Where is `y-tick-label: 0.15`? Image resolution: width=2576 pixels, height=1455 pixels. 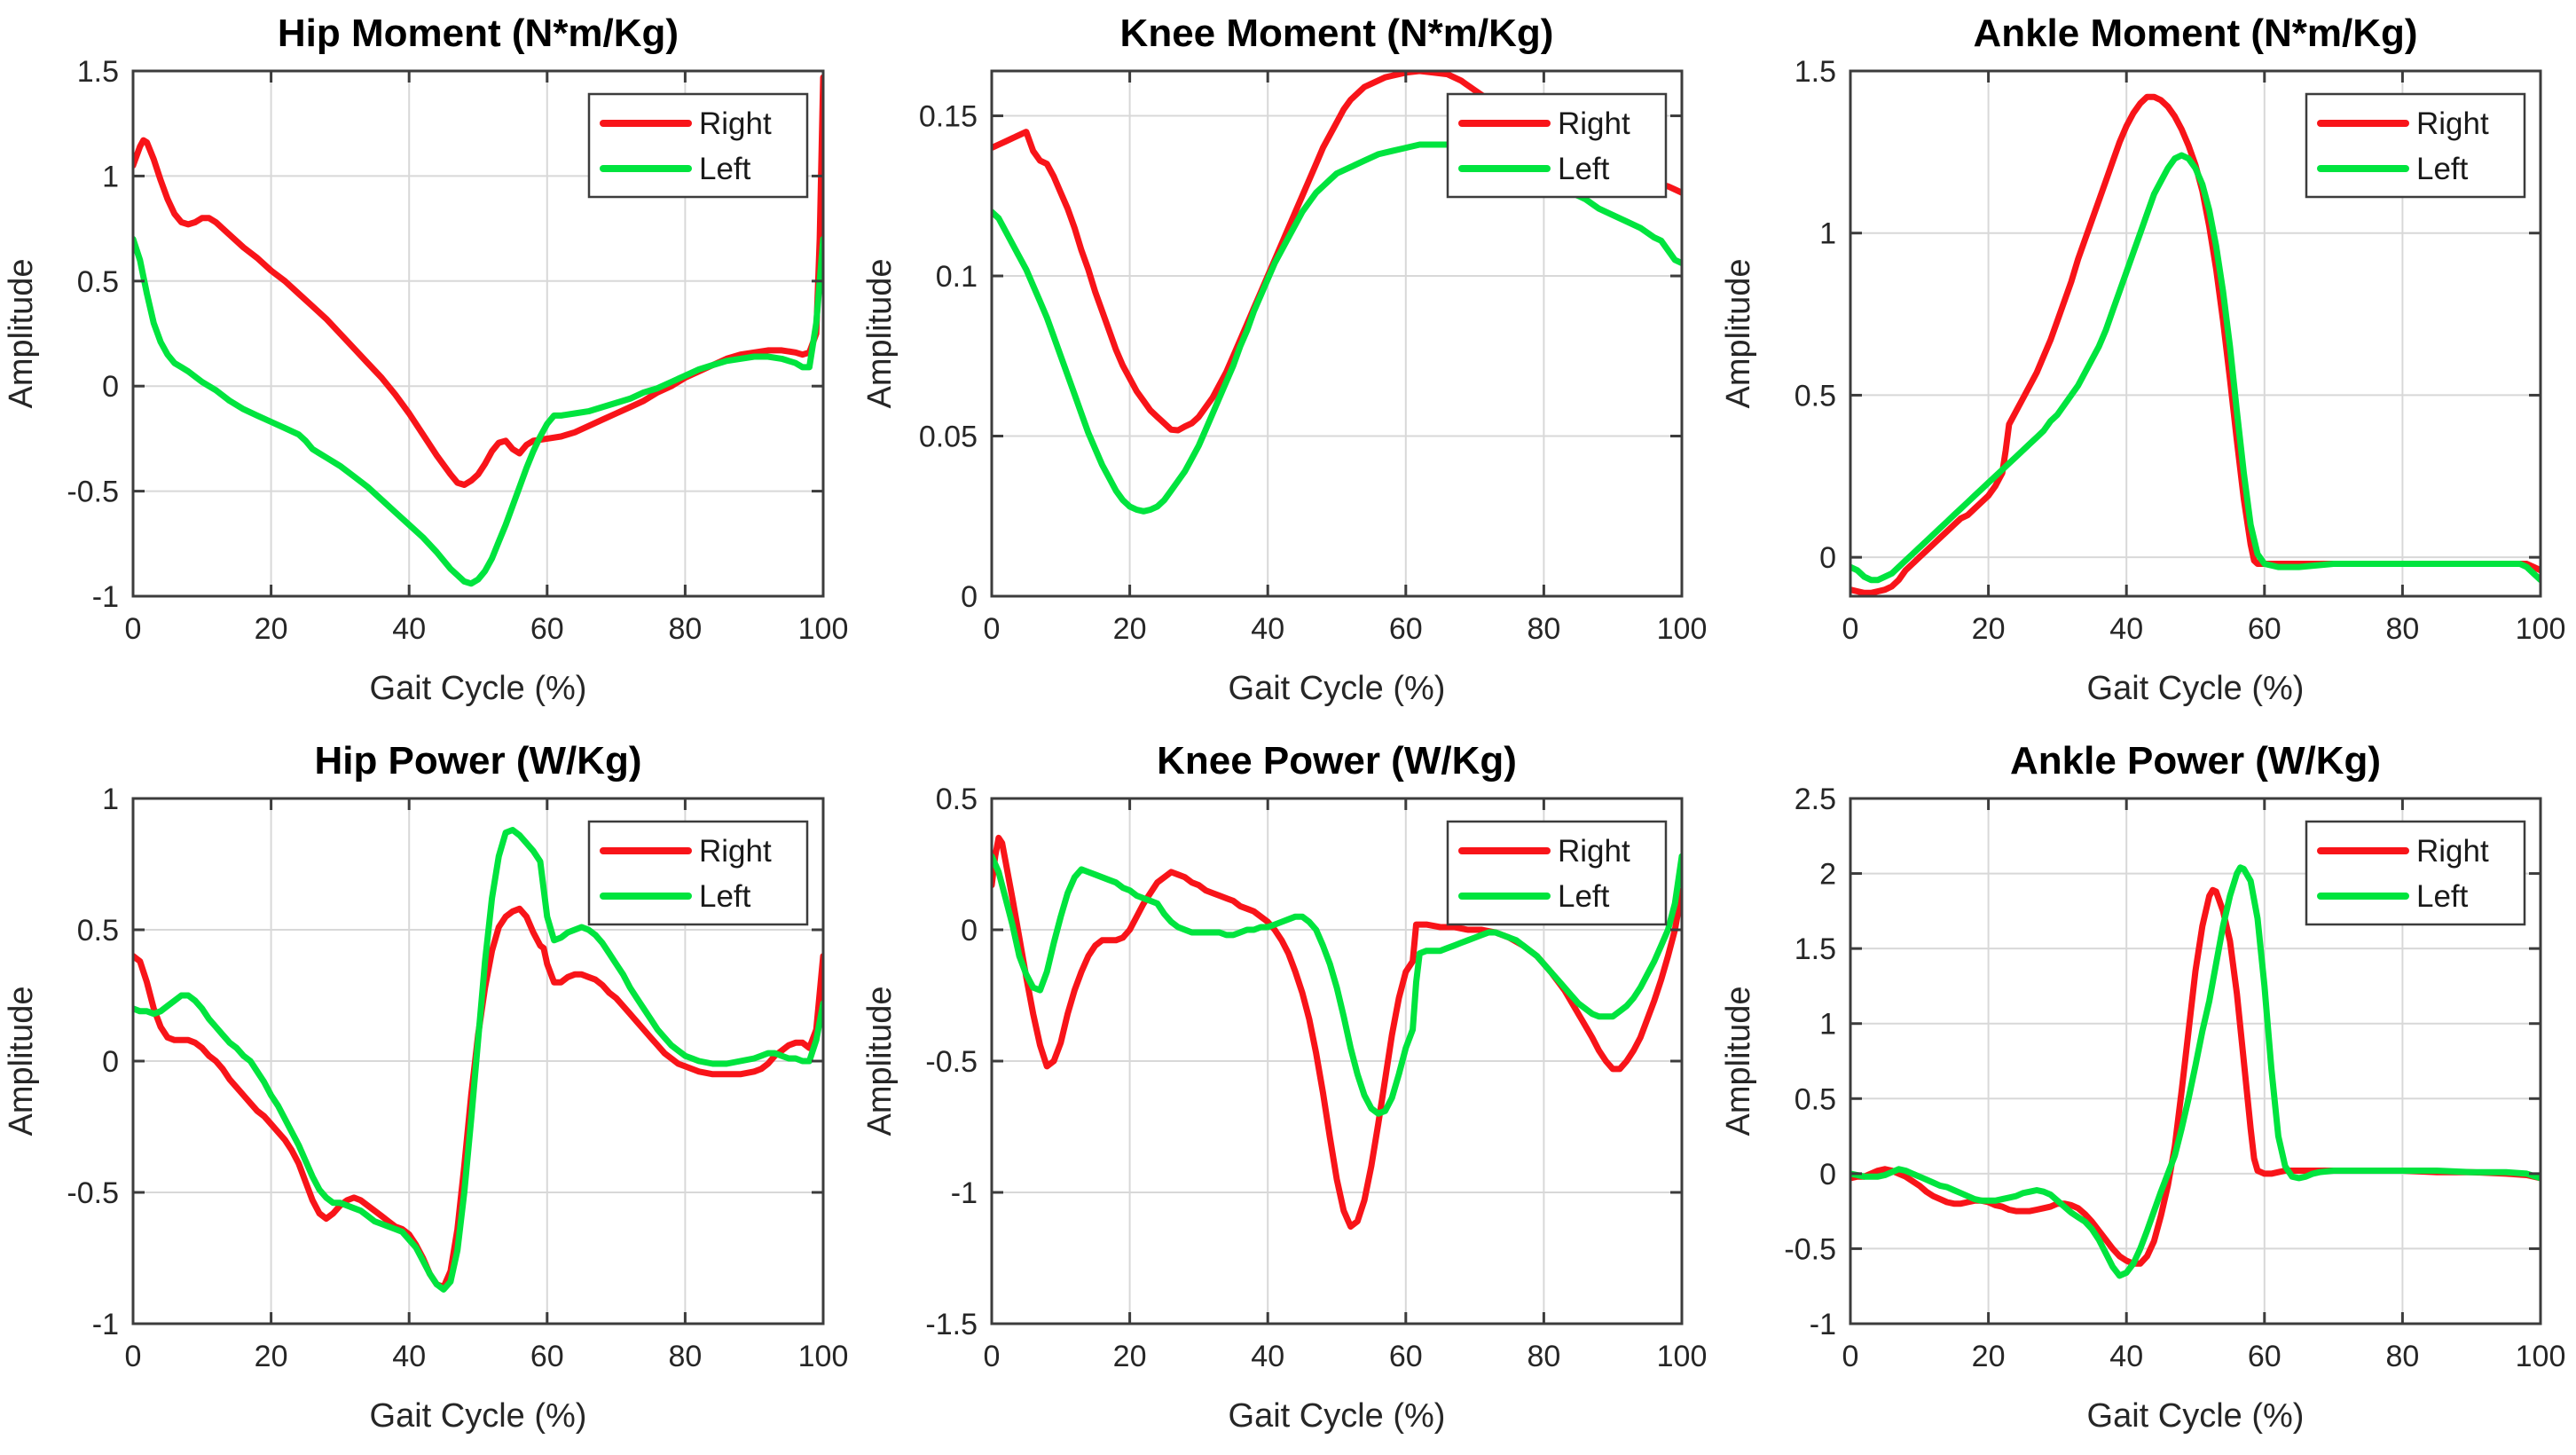
y-tick-label: 0.15 is located at coordinates (948, 117).